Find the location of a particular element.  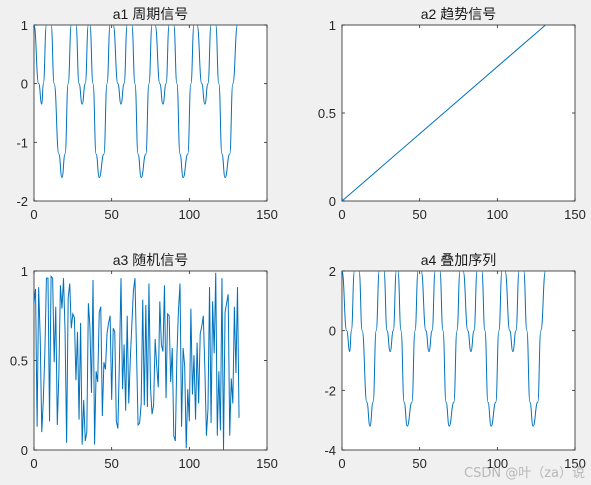

y-tick-label: 2 is located at coordinates (332, 271).